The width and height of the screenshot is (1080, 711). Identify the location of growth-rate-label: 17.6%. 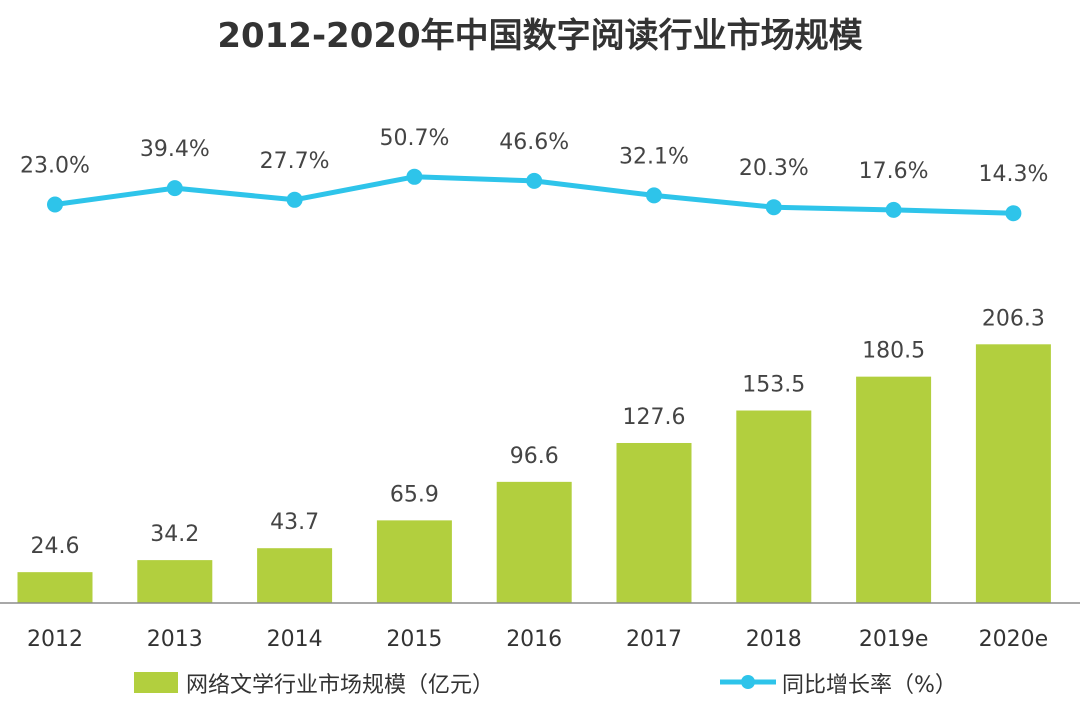
(894, 171).